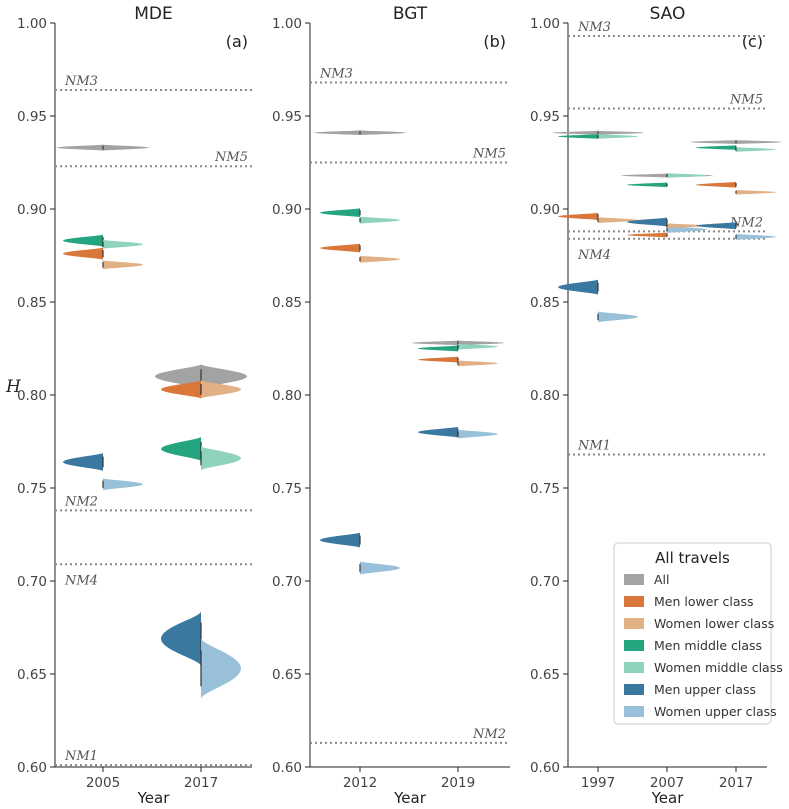 This screenshot has height=809, width=789. I want to click on violin-2019-women_lower, so click(477, 363).